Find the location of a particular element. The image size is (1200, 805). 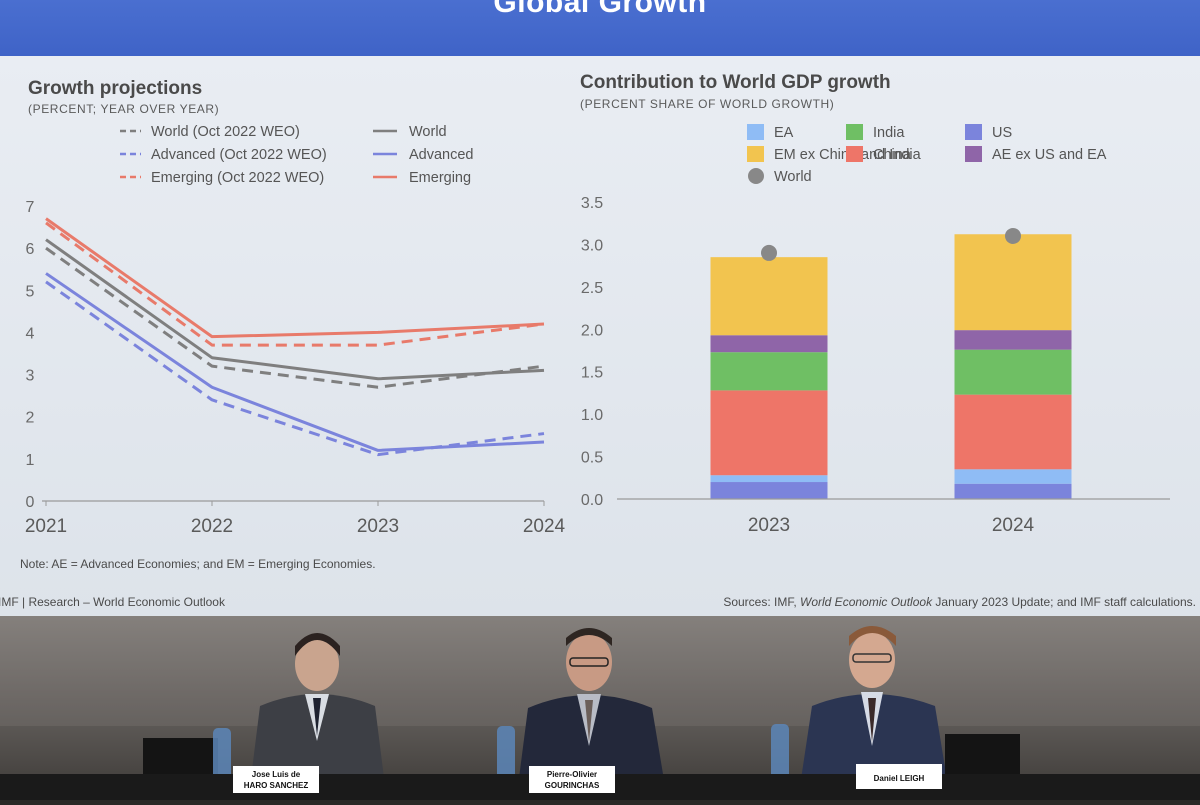

panelist-right-hair is located at coordinates (872, 636).